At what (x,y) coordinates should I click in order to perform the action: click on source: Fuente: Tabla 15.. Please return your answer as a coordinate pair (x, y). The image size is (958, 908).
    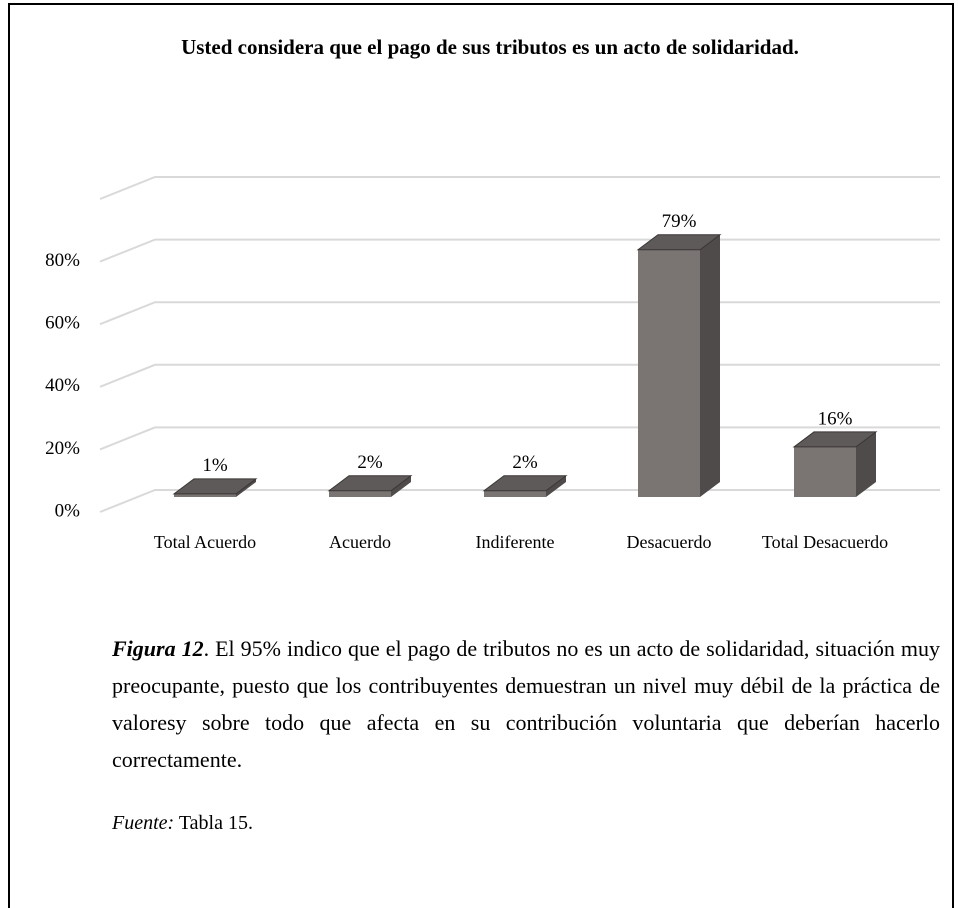
    Looking at the image, I should click on (182, 823).